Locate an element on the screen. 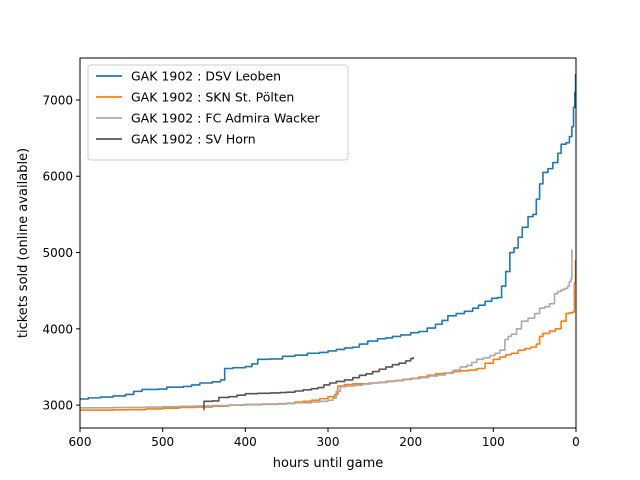  legend-label-3: GAK 1902 : FC Admira Wacker is located at coordinates (226, 118).